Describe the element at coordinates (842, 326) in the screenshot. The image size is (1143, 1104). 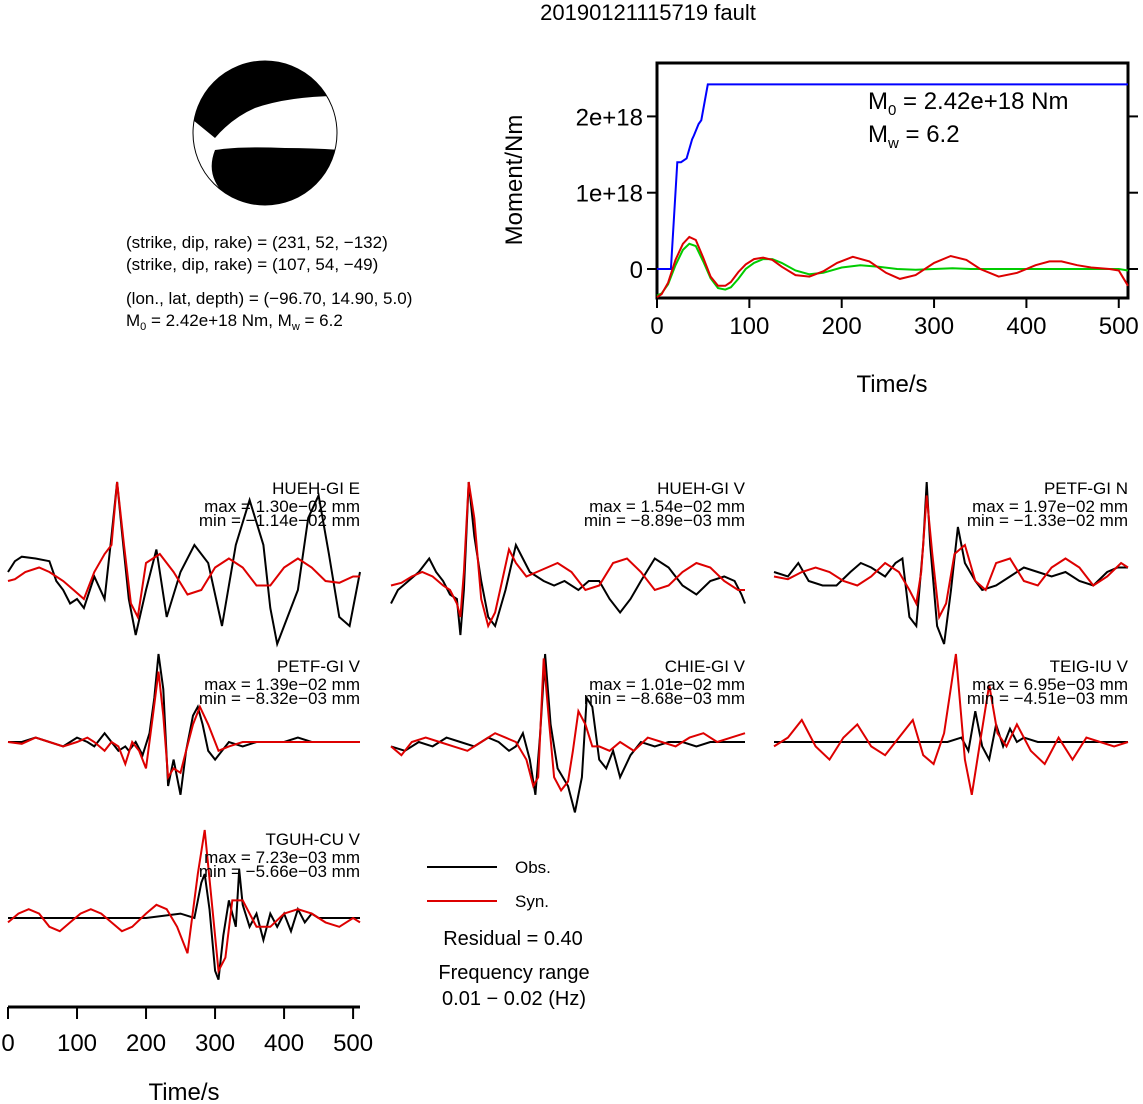
I see `moment-x-tick-label: 200` at that location.